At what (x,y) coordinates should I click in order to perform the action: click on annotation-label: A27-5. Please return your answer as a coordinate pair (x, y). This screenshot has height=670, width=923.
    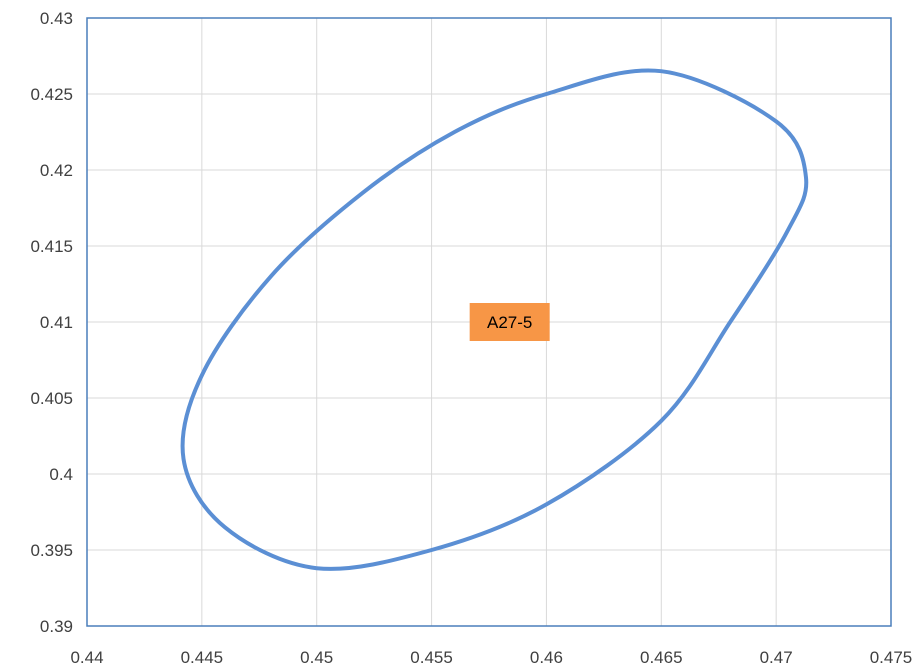
    Looking at the image, I should click on (509, 322).